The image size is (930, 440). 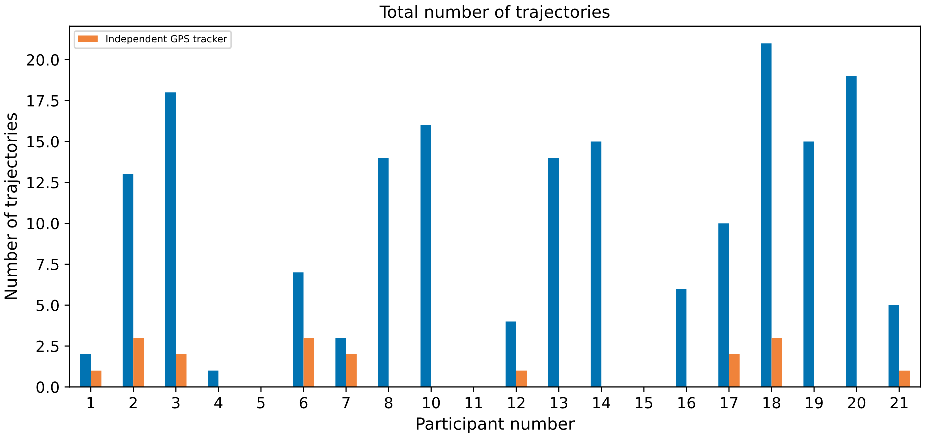 What do you see at coordinates (729, 403) in the screenshot?
I see `x-tick-label: 17` at bounding box center [729, 403].